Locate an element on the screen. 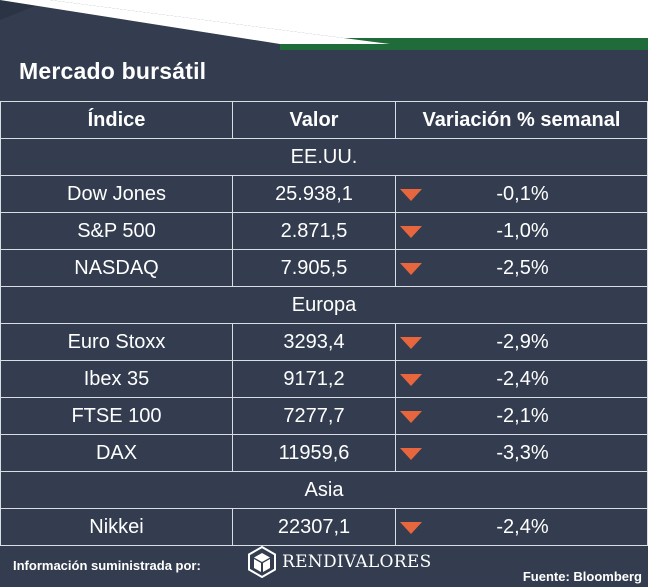 This screenshot has width=648, height=587. index-change: -1,0% is located at coordinates (521, 231).